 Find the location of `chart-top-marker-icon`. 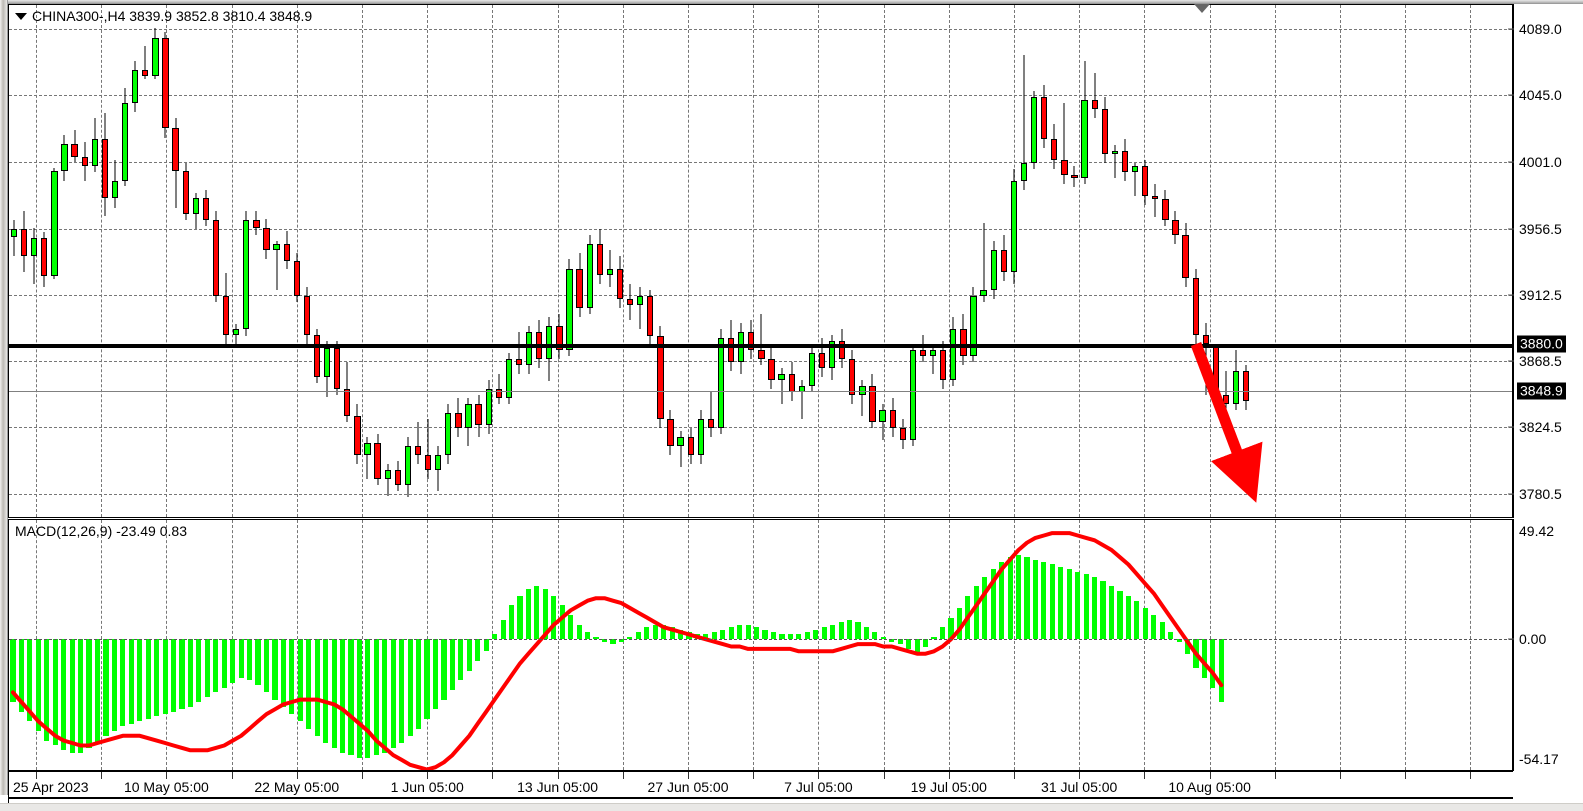

chart-top-marker-icon is located at coordinates (1202, 8).